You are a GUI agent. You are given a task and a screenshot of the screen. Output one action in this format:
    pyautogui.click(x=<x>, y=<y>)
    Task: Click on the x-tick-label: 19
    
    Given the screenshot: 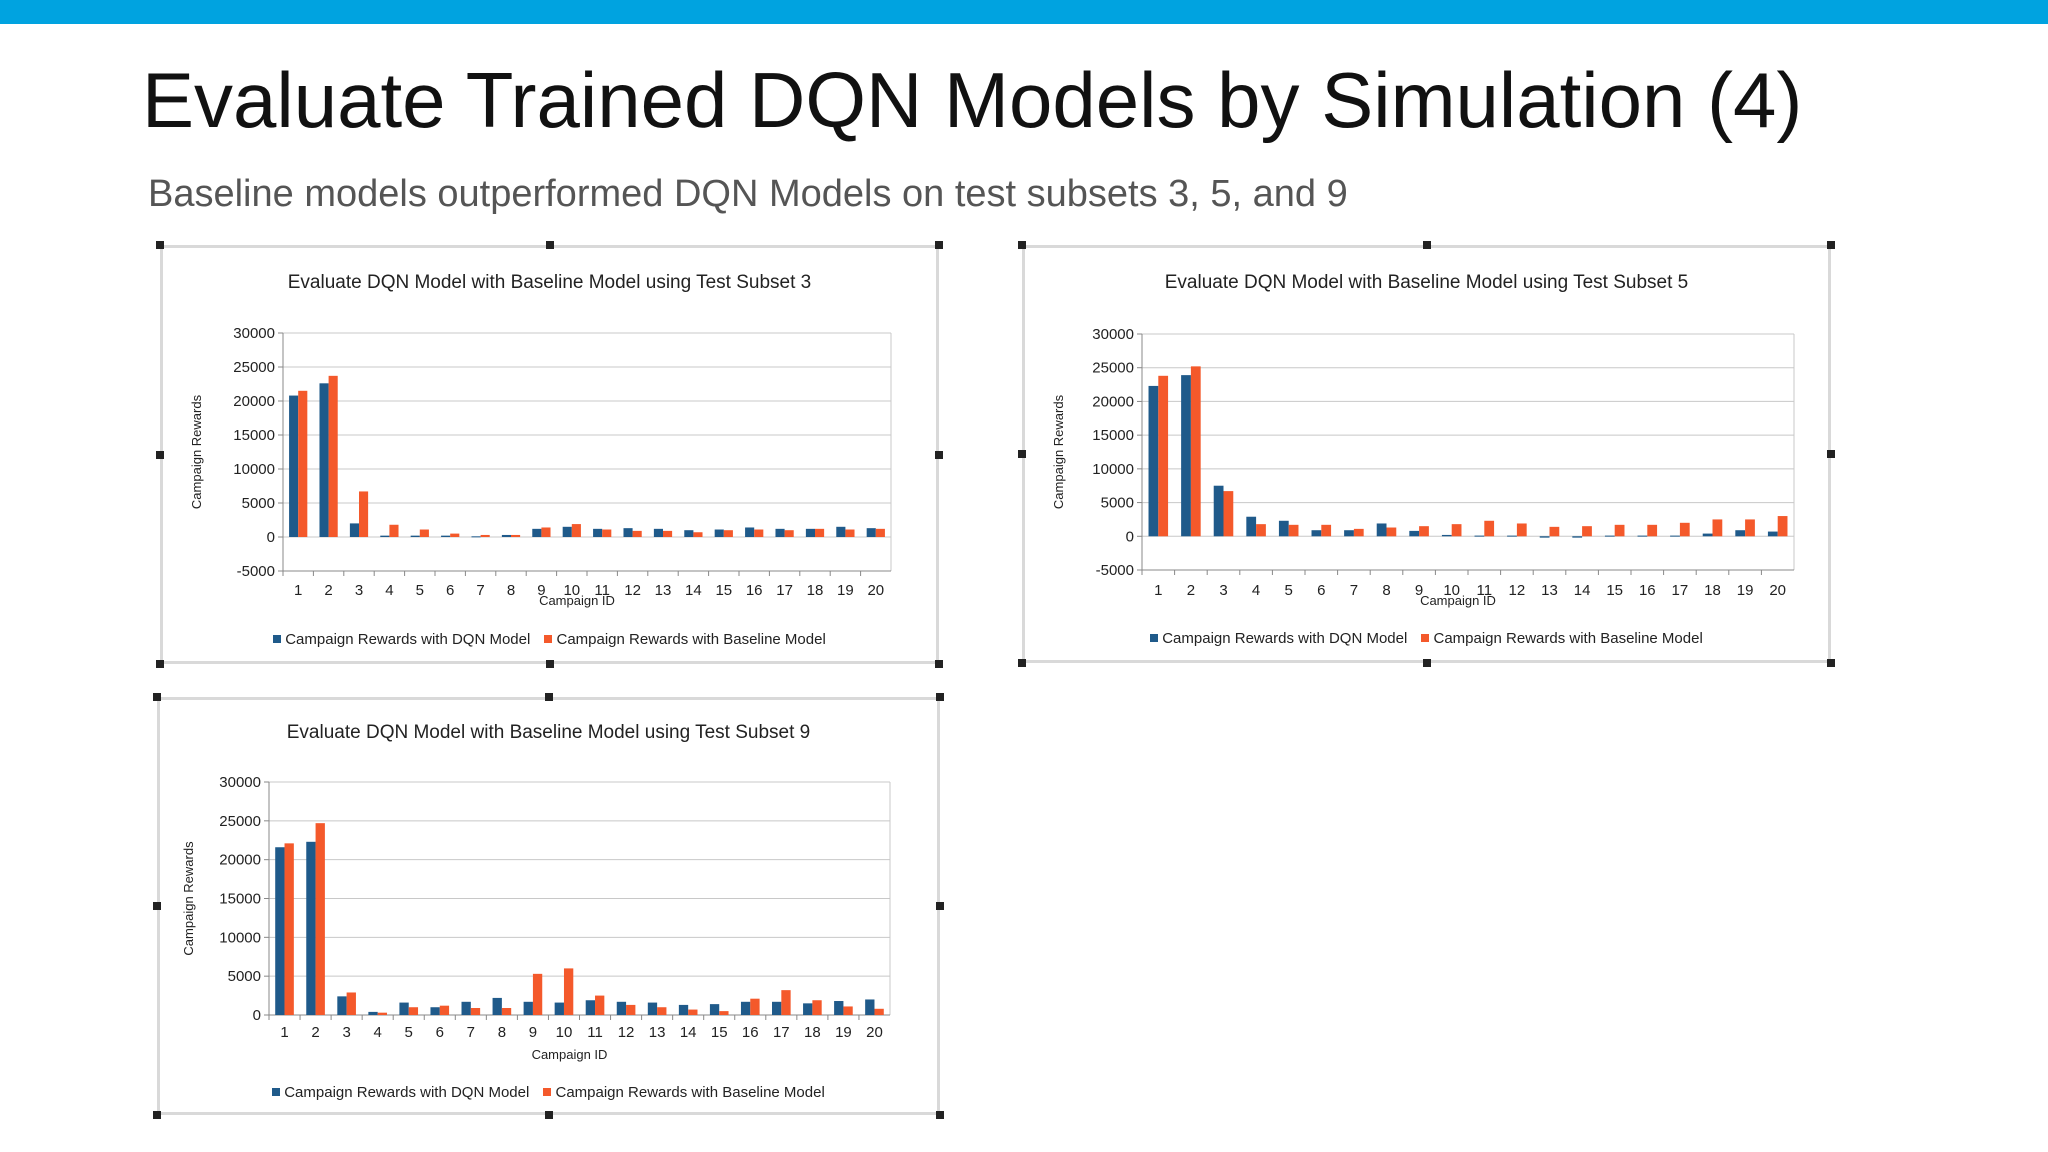 What is the action you would take?
    pyautogui.click(x=1745, y=590)
    